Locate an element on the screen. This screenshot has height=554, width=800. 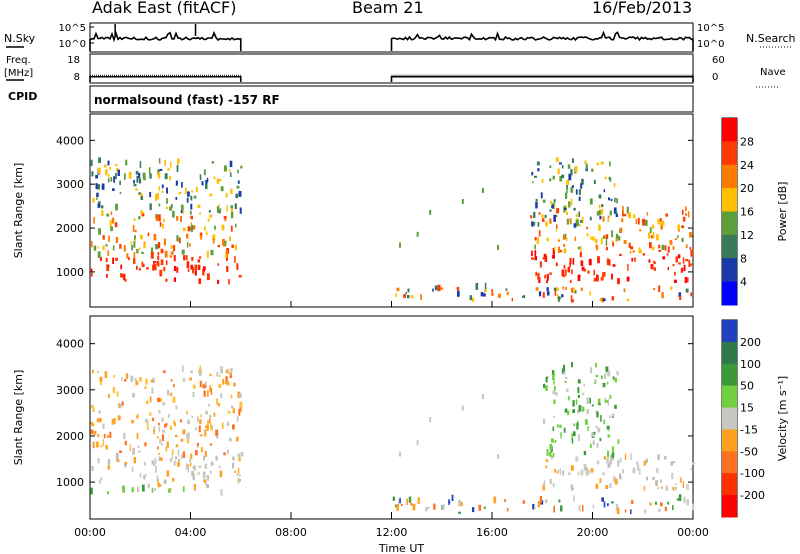
x-tick-label: 08:00 is located at coordinates (291, 532).